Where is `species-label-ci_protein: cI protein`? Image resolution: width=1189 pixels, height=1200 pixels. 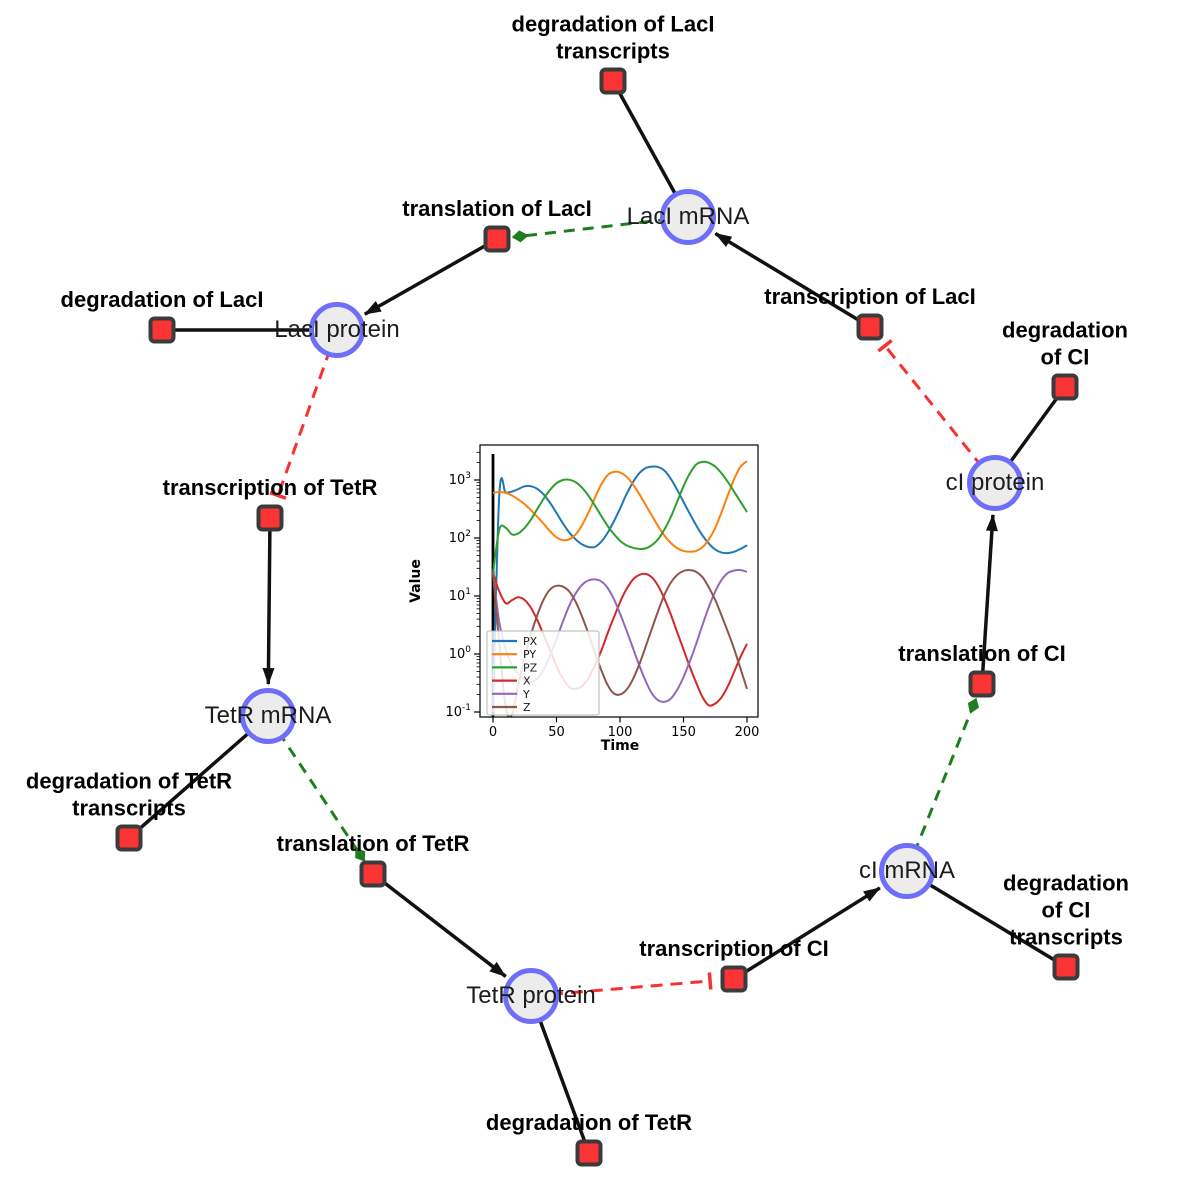 species-label-ci_protein: cI protein is located at coordinates (995, 482).